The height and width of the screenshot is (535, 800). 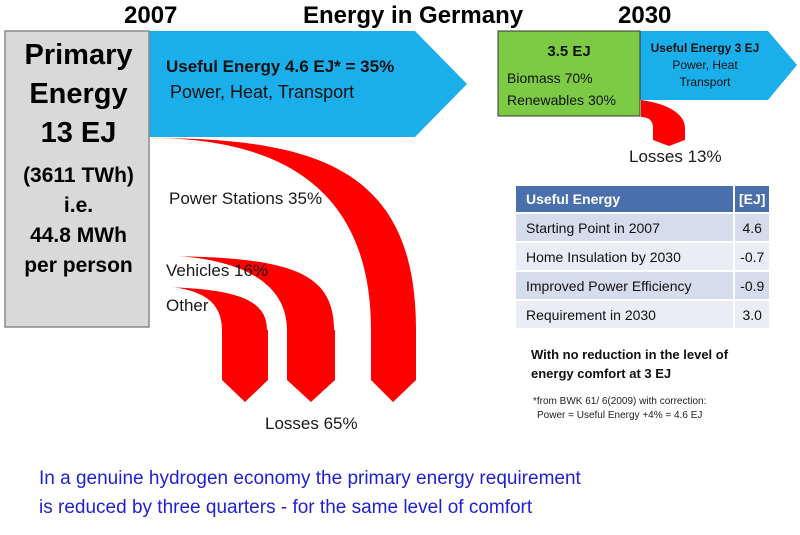 I want to click on useful-energy-2030-arrow, so click(x=718, y=65).